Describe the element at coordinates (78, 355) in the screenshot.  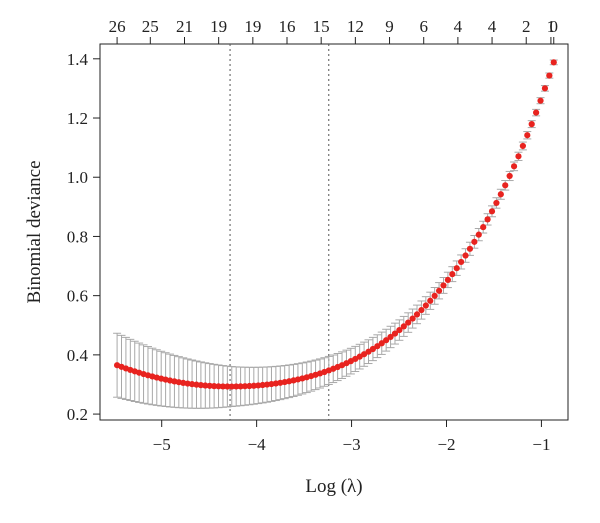
I see `y-tick-label: 0.4` at that location.